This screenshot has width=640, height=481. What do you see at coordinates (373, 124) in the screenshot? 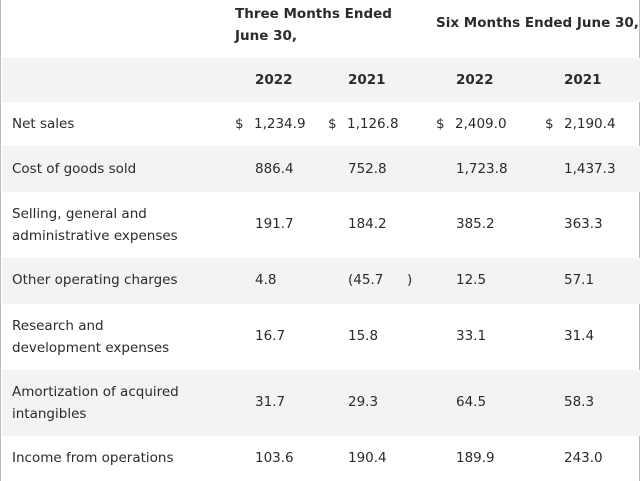
I see `cell-value: 1,126.8` at bounding box center [373, 124].